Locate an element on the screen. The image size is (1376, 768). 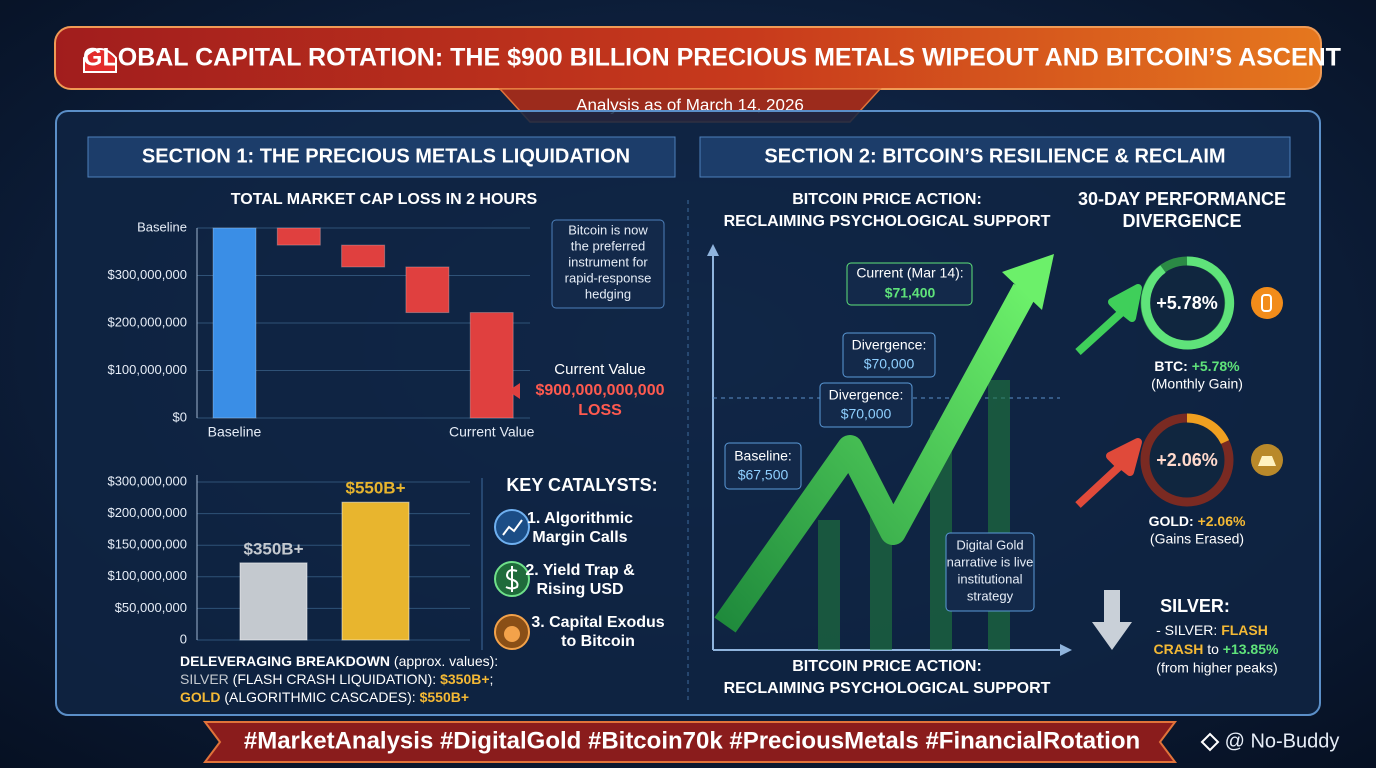
note-line: rapid-response is located at coordinates (608, 277).